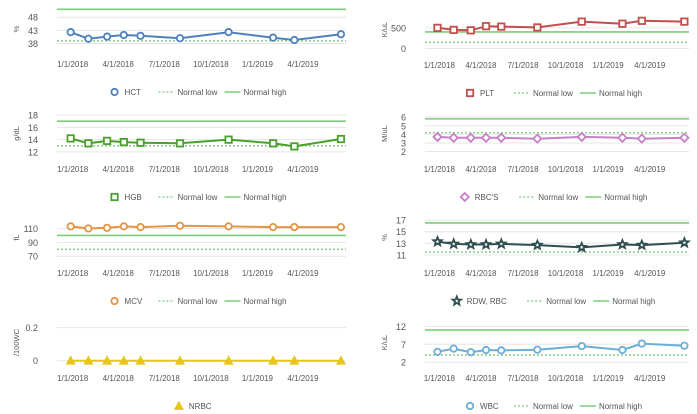 Image resolution: width=697 pixels, height=414 pixels. I want to click on legend-series-label: RBC'S, so click(487, 197).